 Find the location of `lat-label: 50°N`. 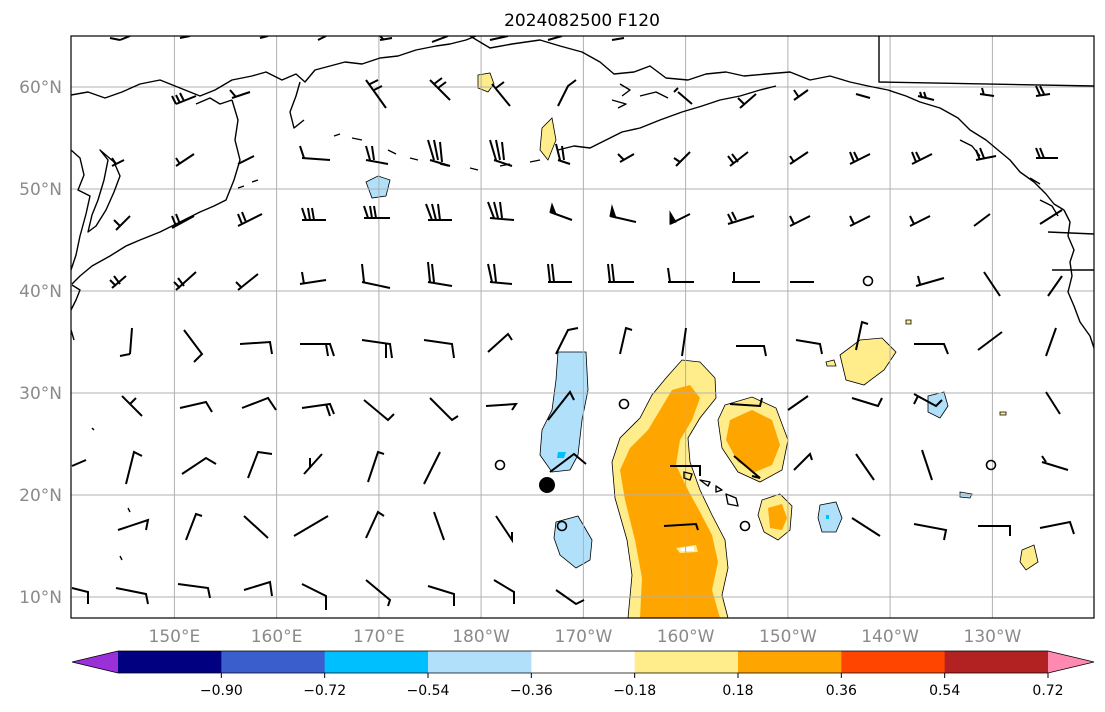

lat-label: 50°N is located at coordinates (40, 190).